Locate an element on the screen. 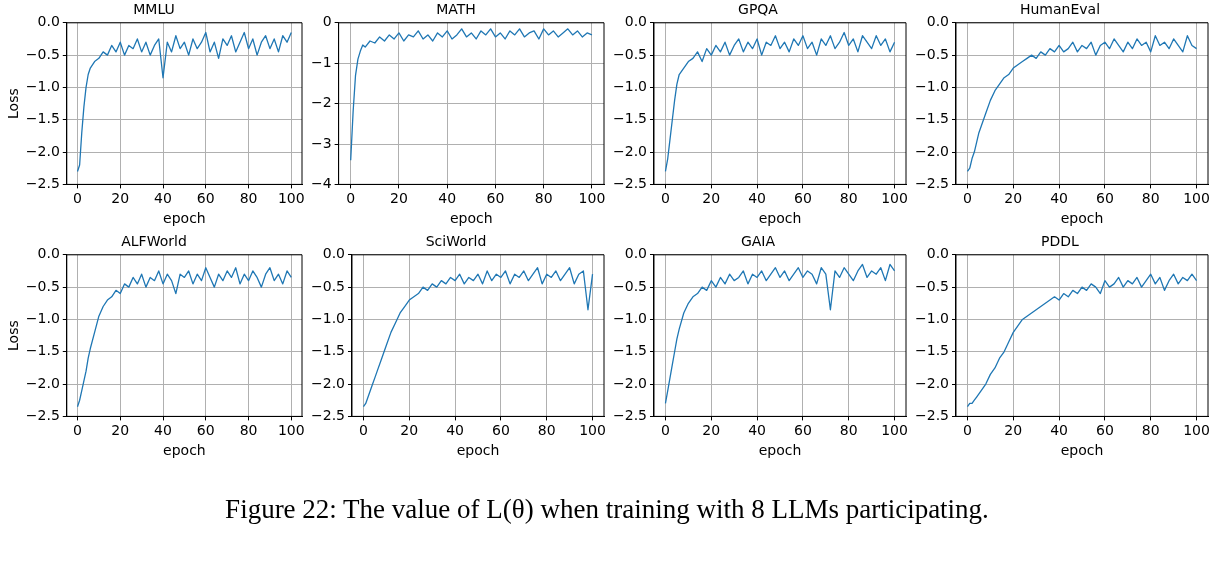 The width and height of the screenshot is (1214, 561). caption: Figure 22: The value of L(θ) when training with 8 LLMs participating. is located at coordinates (607, 509).